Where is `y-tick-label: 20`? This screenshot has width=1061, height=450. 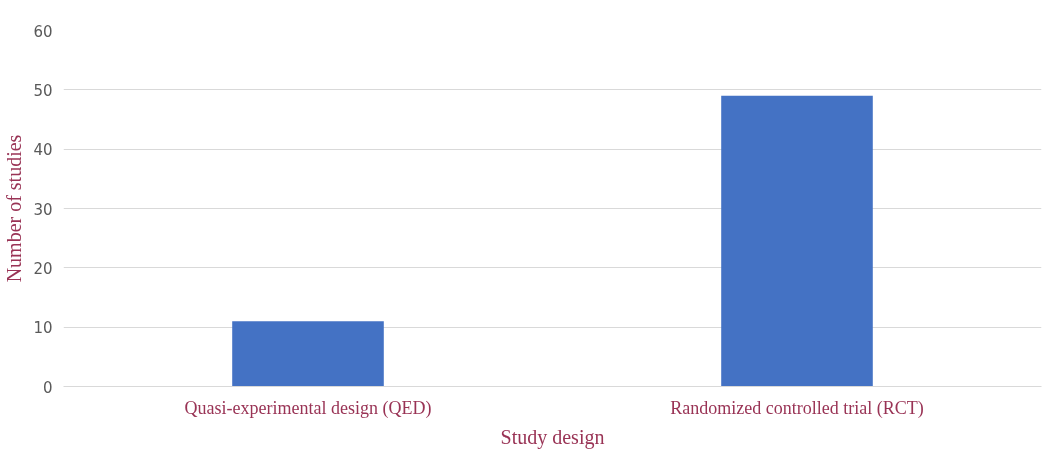 y-tick-label: 20 is located at coordinates (43, 268).